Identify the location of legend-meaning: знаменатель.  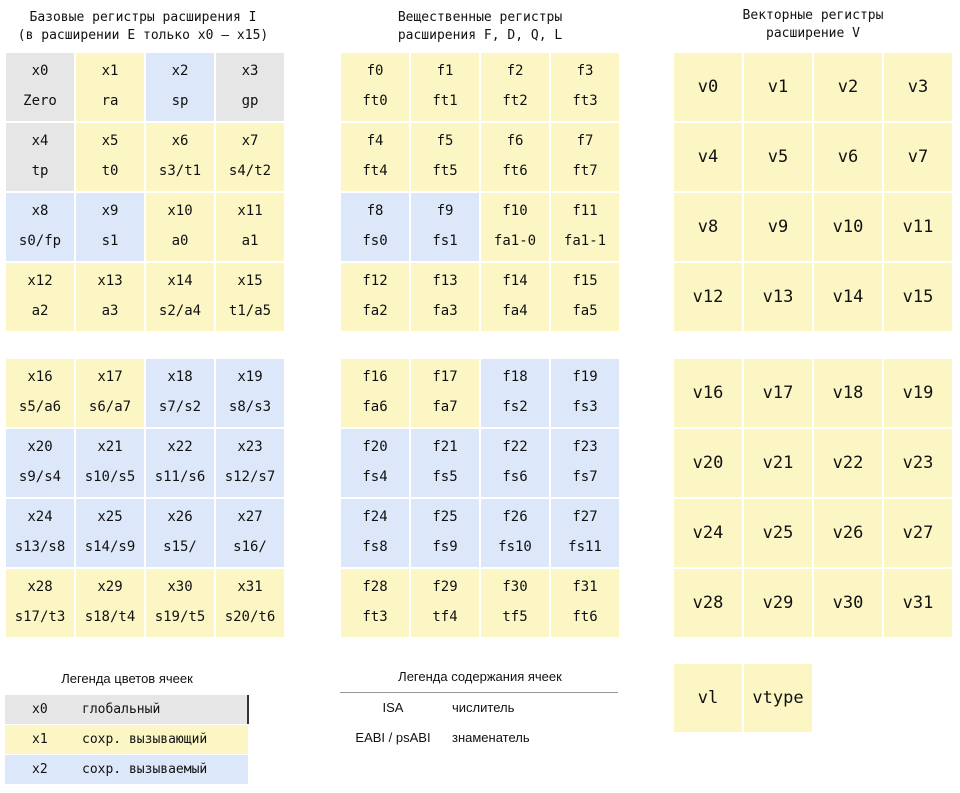
(491, 737).